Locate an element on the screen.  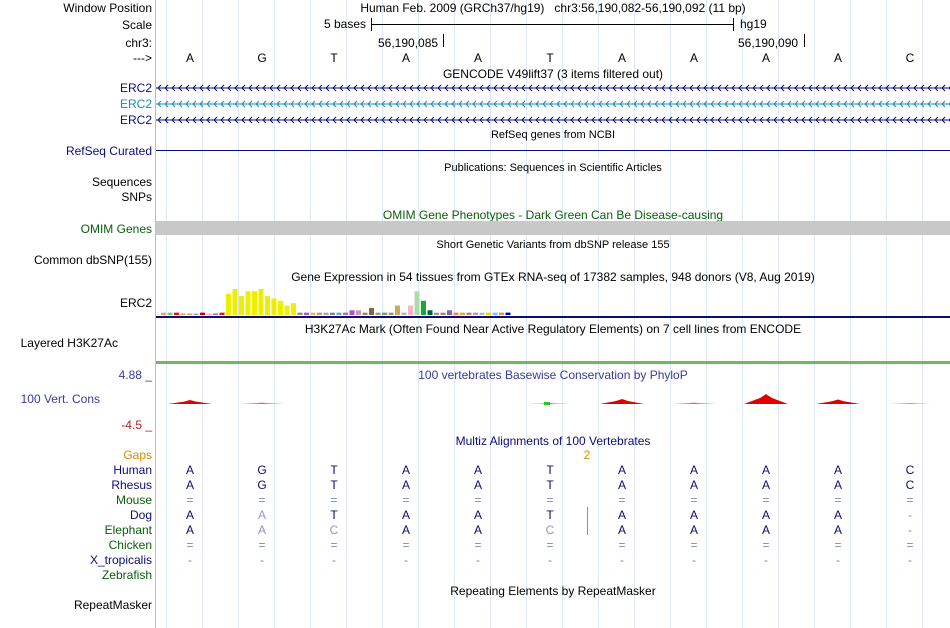
species-label: X_tropicalis is located at coordinates (120, 560).